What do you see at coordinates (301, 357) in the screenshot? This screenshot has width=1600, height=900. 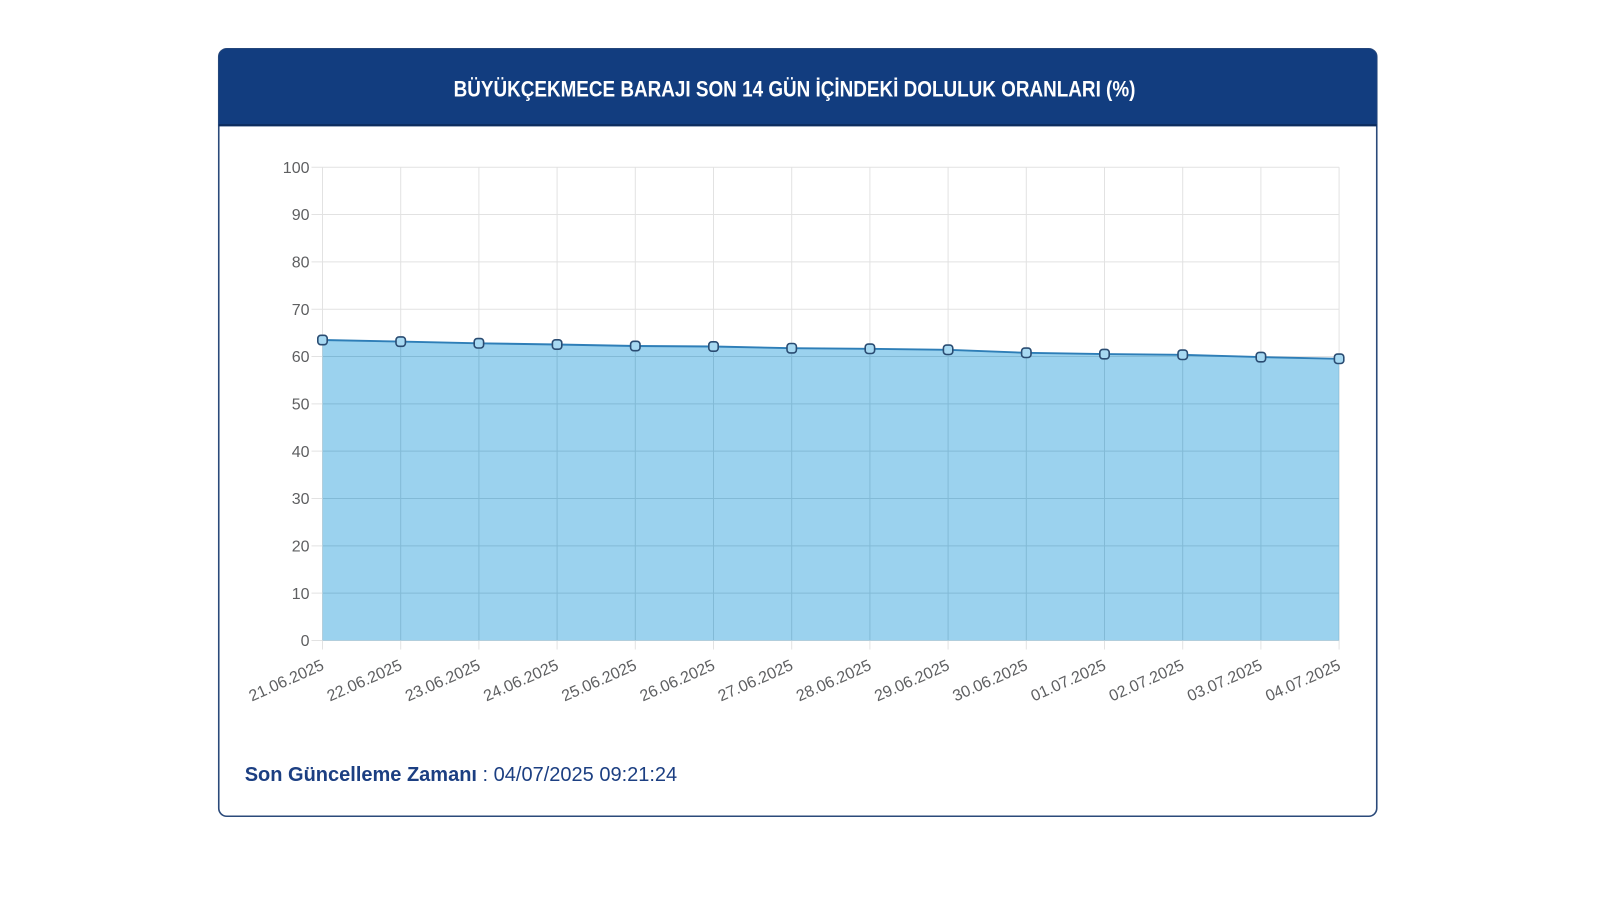 I see `svg-text: 60` at bounding box center [301, 357].